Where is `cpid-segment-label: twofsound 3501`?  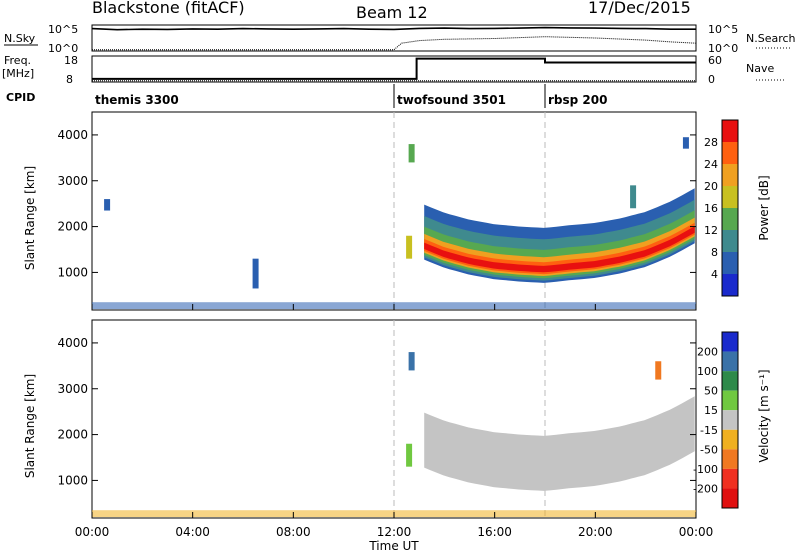 cpid-segment-label: twofsound 3501 is located at coordinates (451, 100).